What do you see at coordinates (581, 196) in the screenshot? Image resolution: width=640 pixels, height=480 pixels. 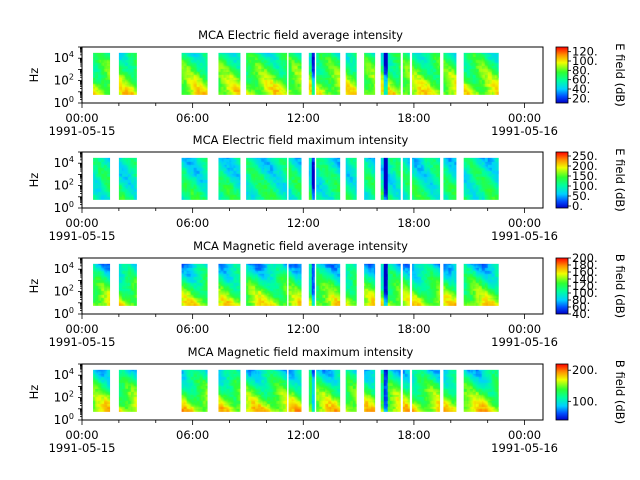 I see `colorbar-tick-label: 50.` at bounding box center [581, 196].